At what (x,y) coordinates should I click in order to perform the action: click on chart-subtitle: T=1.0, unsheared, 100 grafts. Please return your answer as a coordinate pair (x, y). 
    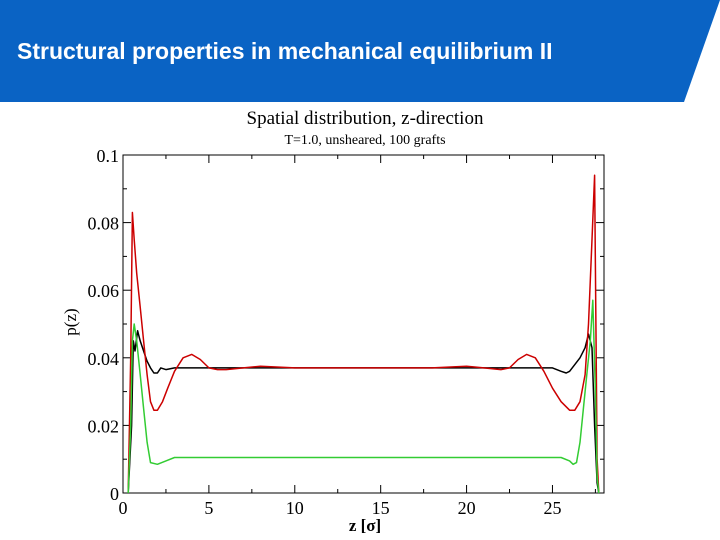
    Looking at the image, I should click on (364, 140).